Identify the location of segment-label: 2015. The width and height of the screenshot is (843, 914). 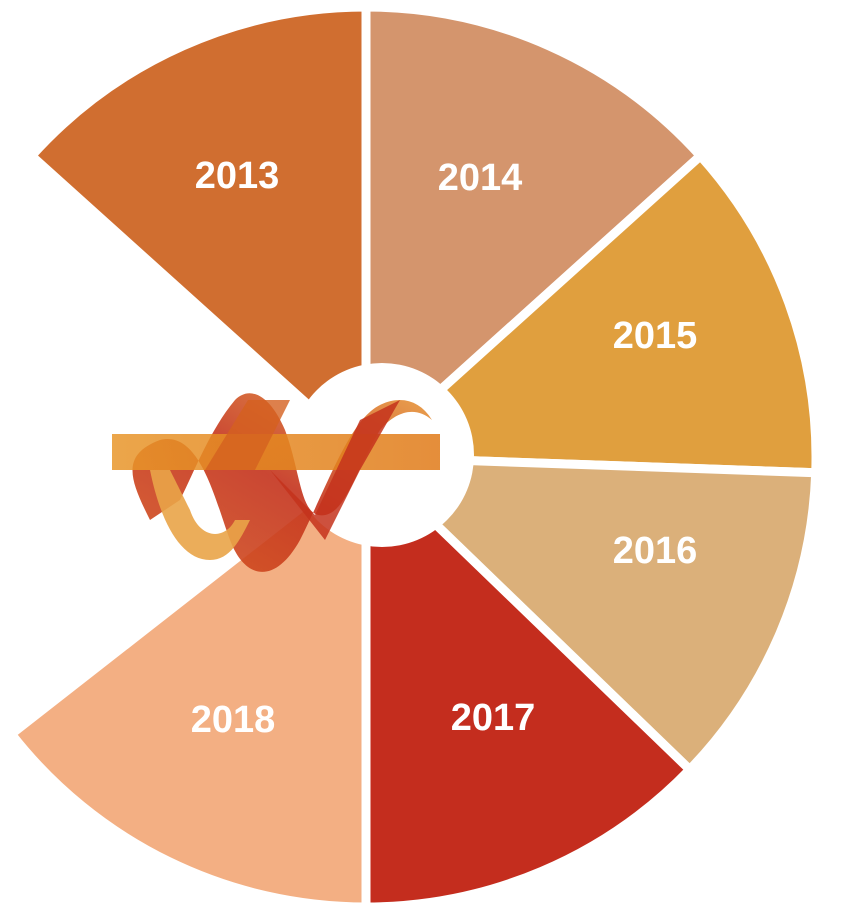
(655, 336).